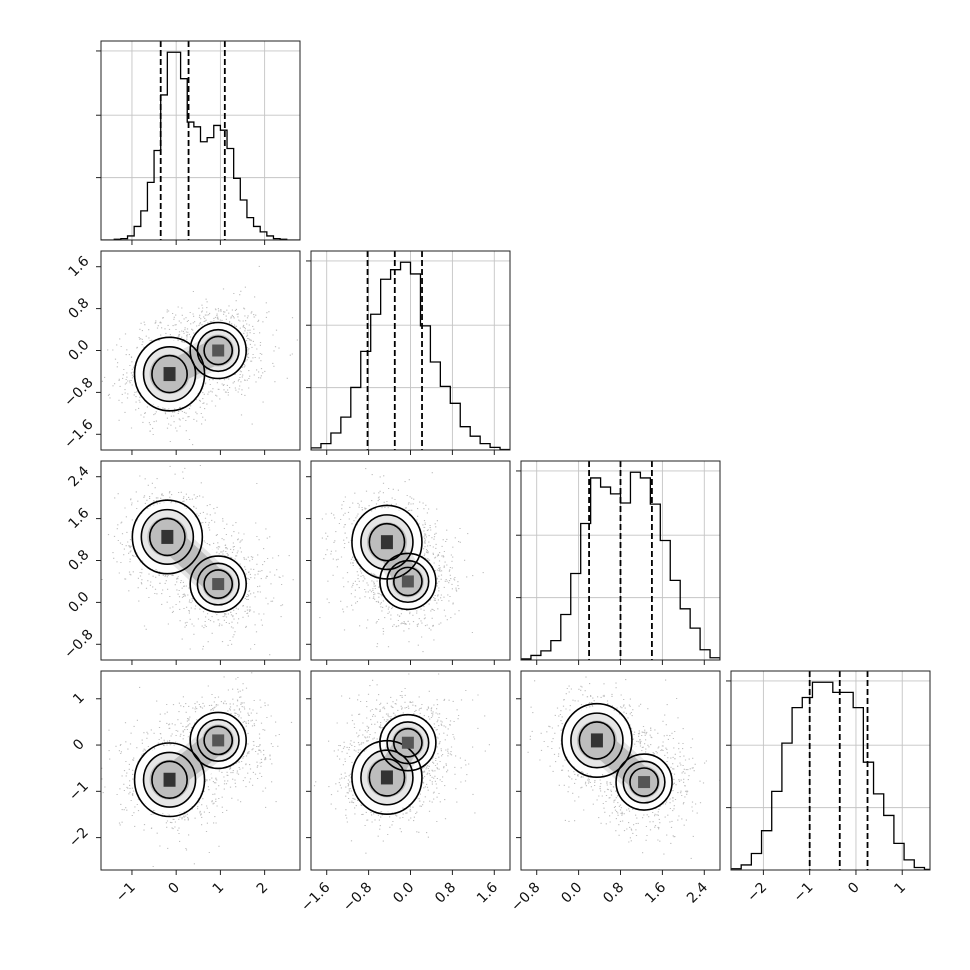 This screenshot has width=970, height=970. I want to click on y-tick-label-3-3: 1, so click(79, 699).